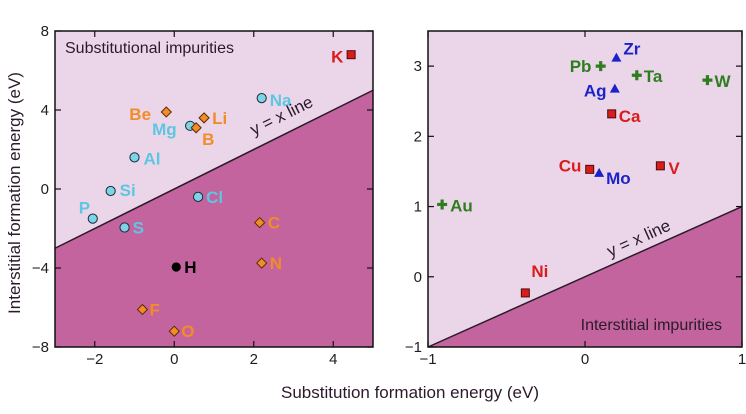 The width and height of the screenshot is (746, 414). Describe the element at coordinates (351, 55) in the screenshot. I see `k-marker` at that location.